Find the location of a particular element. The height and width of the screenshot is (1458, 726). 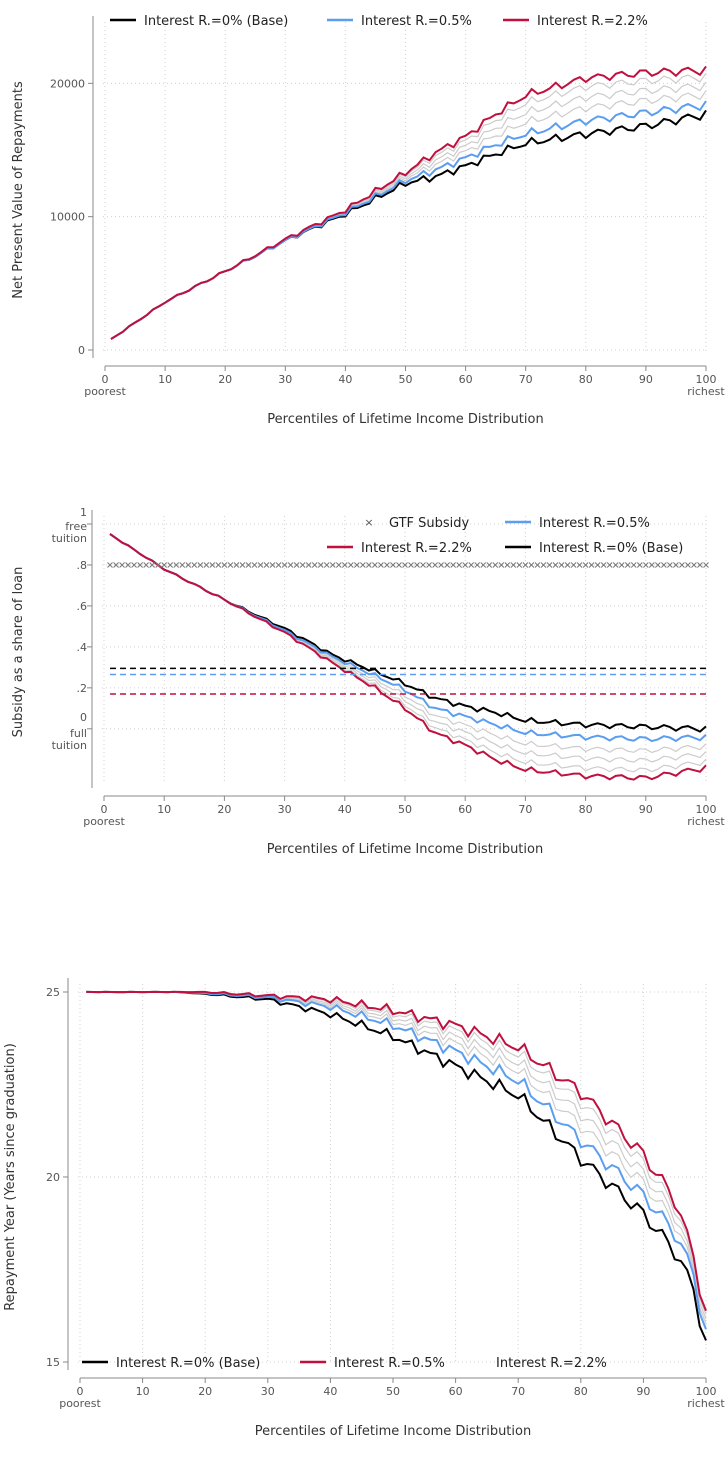

series-line-high is located at coordinates (408, 657).